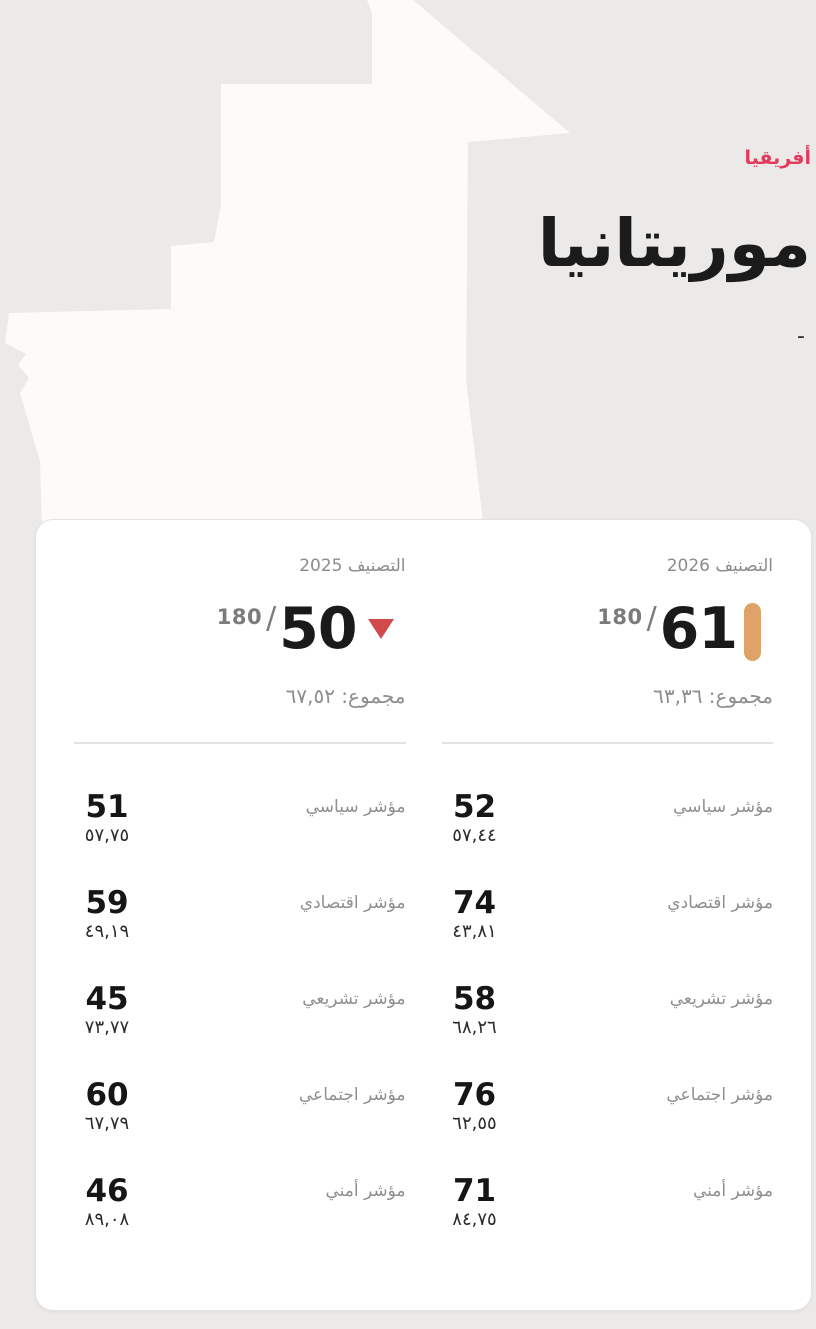 This screenshot has height=1329, width=816. What do you see at coordinates (107, 1028) in the screenshot?
I see `index-score: ٧٣,٧٧` at bounding box center [107, 1028].